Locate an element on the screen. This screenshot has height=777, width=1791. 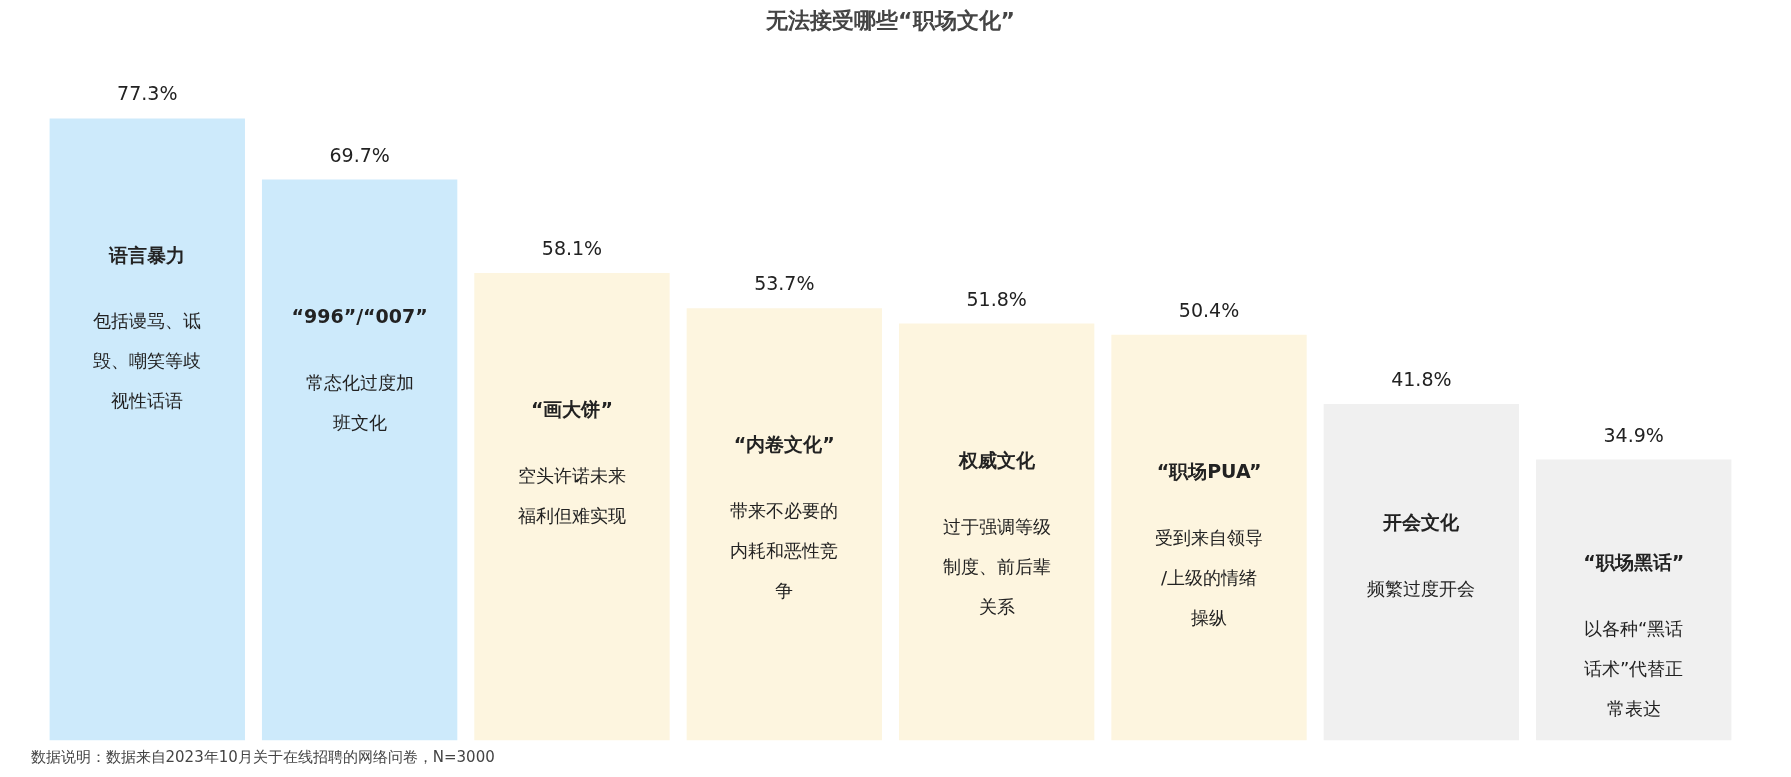
x-tick-label: “职场黑话” is located at coordinates (1634, 562).